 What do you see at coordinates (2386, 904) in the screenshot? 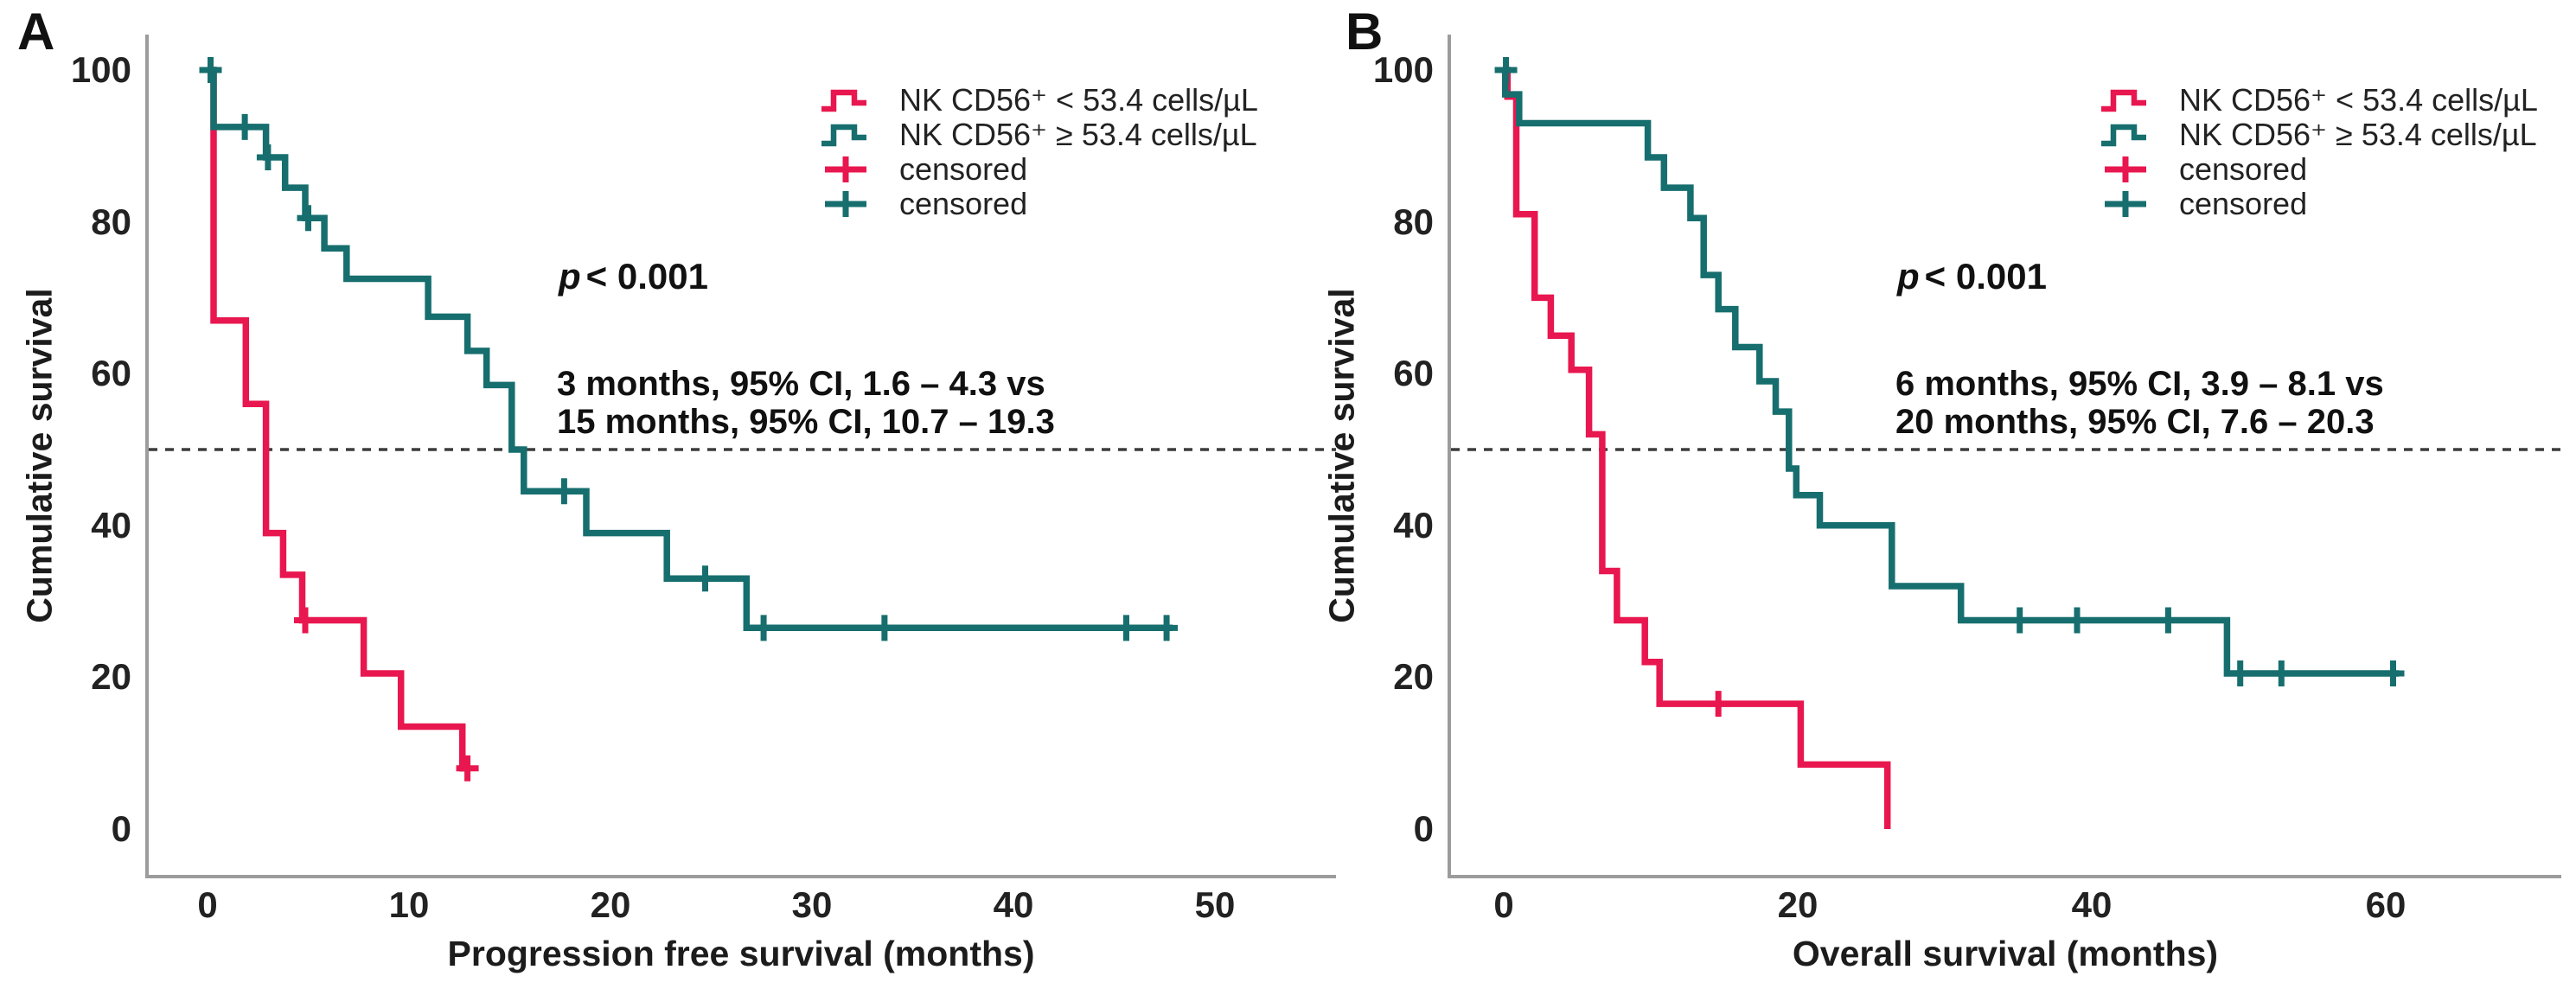
I see `x-tick-label-b: 60` at bounding box center [2386, 904].